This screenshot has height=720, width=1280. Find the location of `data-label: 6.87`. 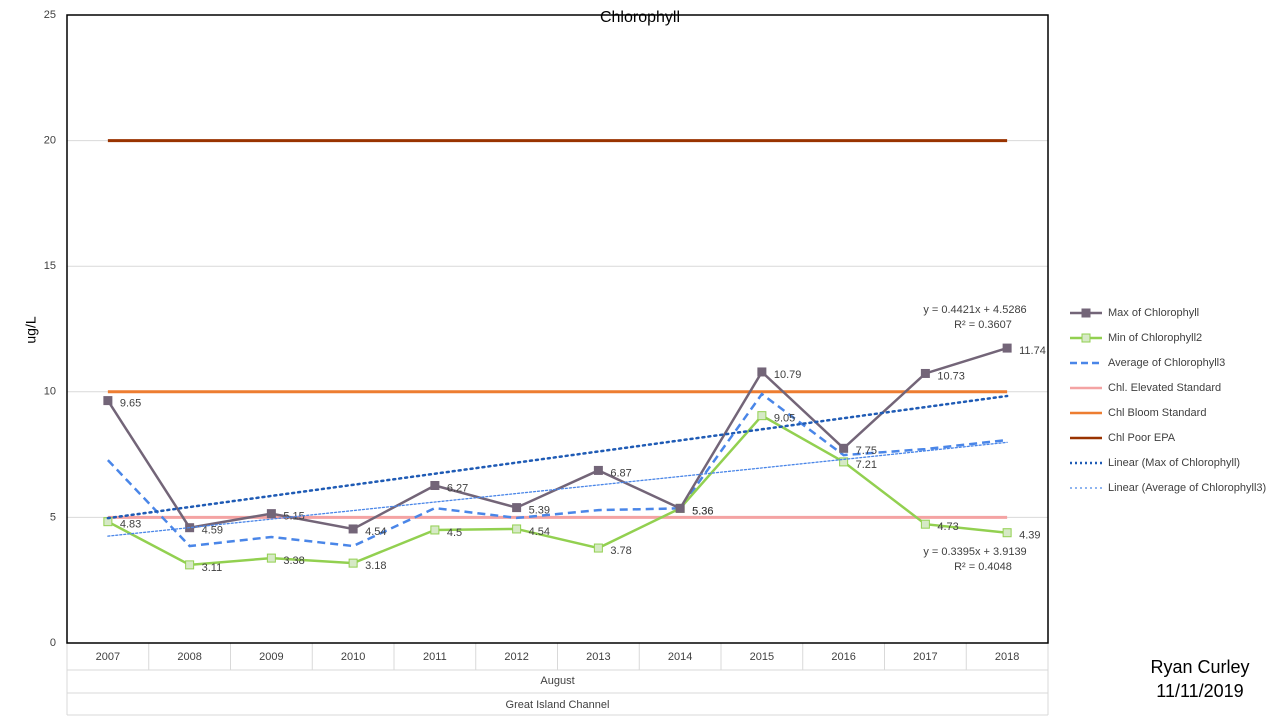

data-label: 6.87 is located at coordinates (620, 473).